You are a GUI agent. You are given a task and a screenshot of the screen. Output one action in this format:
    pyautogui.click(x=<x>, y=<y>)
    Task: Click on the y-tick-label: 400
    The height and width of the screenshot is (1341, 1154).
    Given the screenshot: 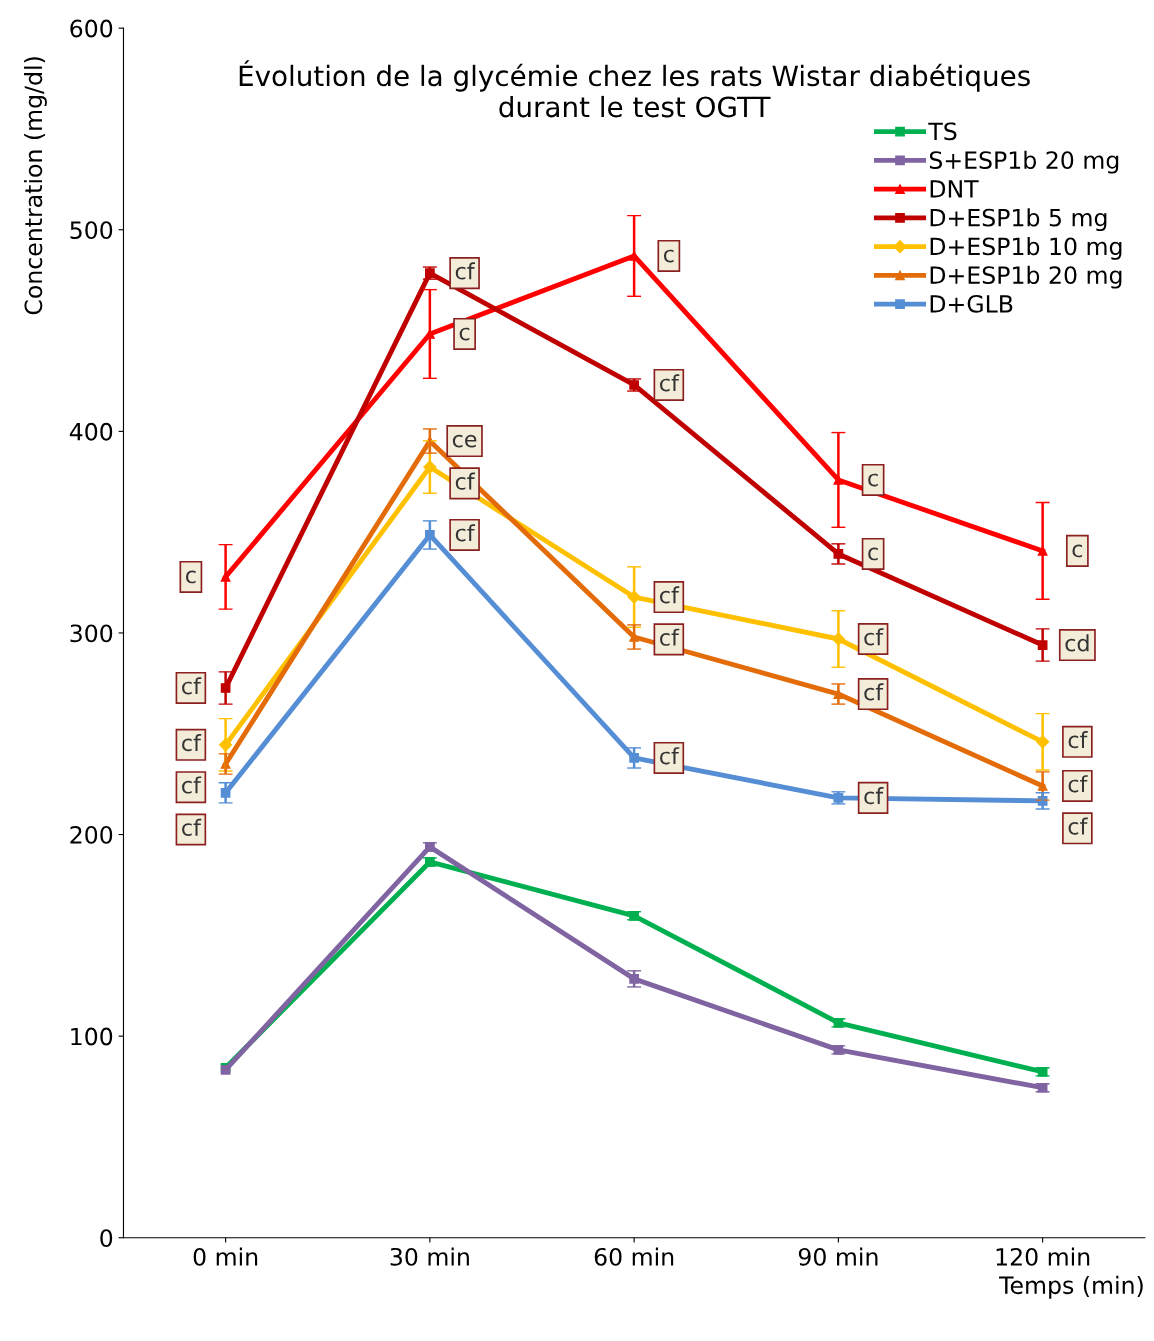 What is the action you would take?
    pyautogui.click(x=91, y=431)
    